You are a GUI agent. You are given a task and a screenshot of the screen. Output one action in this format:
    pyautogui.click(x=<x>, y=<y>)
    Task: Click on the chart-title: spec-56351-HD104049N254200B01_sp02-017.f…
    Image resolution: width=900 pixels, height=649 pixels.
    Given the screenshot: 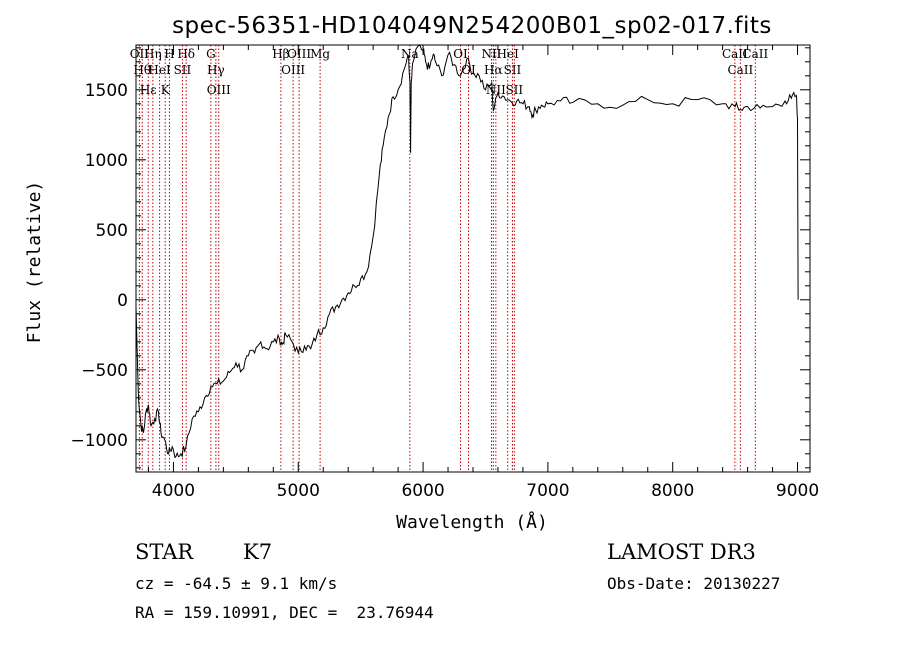 What is the action you would take?
    pyautogui.click(x=472, y=26)
    